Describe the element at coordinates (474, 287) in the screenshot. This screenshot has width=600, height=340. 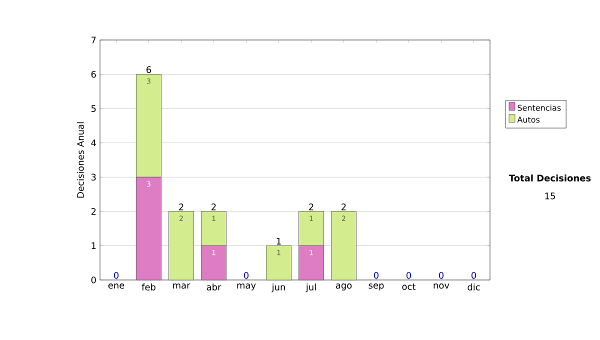
I see `x-tick-label: dic` at that location.